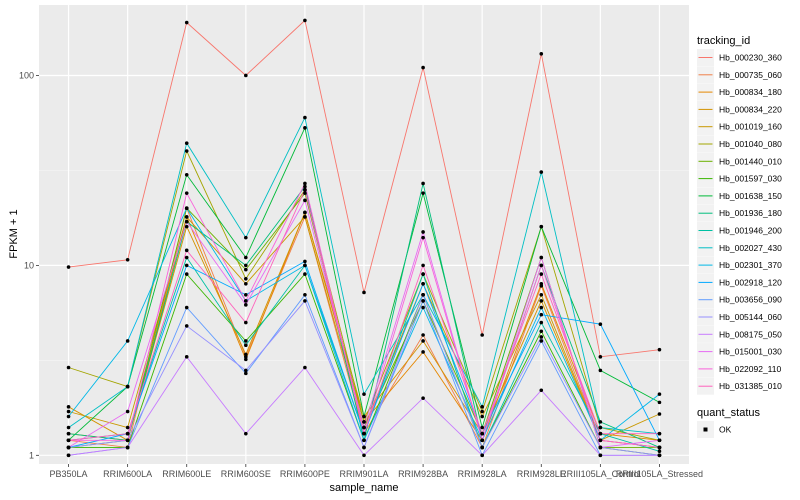 This screenshot has height=500, width=800. I want to click on legend-label-Hb_000834_220: Hb_000834_220, so click(750, 109).